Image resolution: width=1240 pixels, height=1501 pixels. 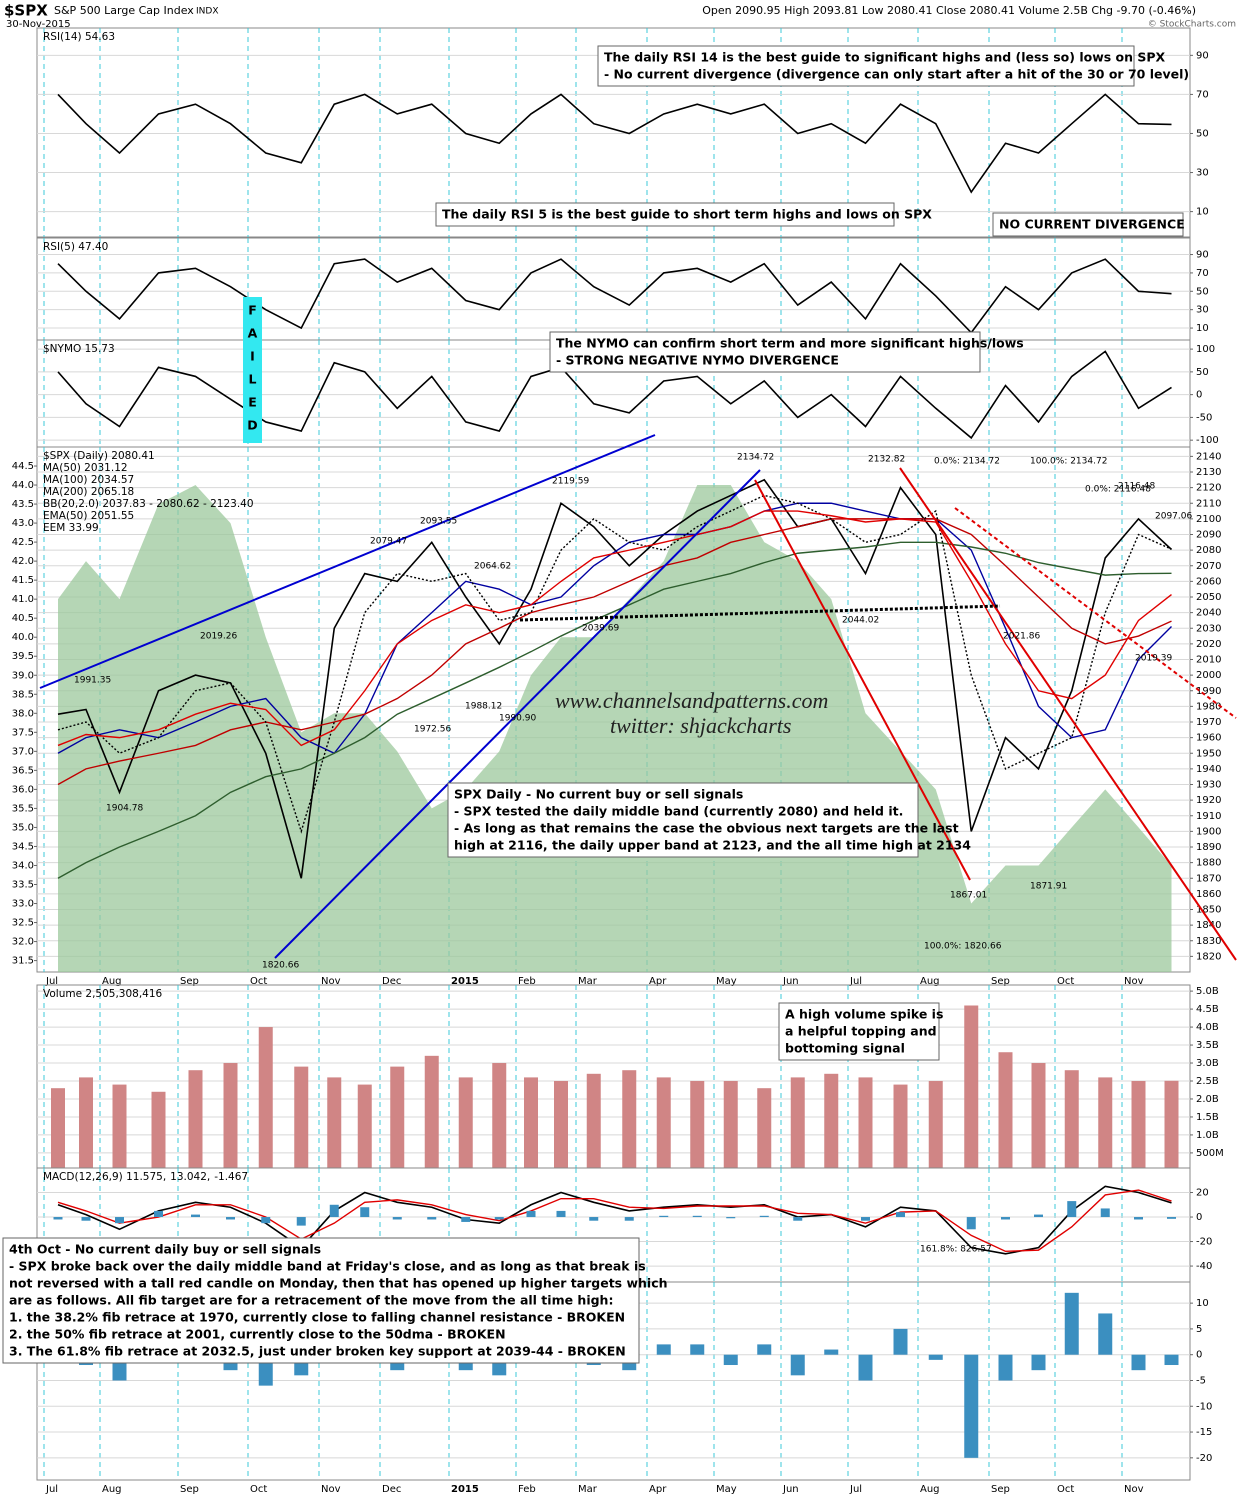 I want to click on tick-label: 1920, so click(x=1208, y=800).